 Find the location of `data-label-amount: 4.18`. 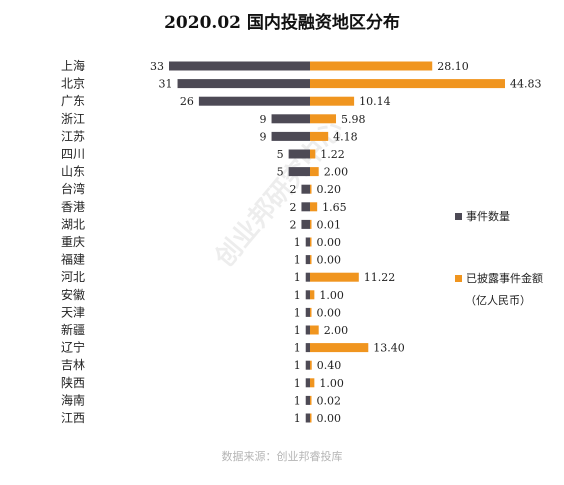

data-label-amount: 4.18 is located at coordinates (345, 136).